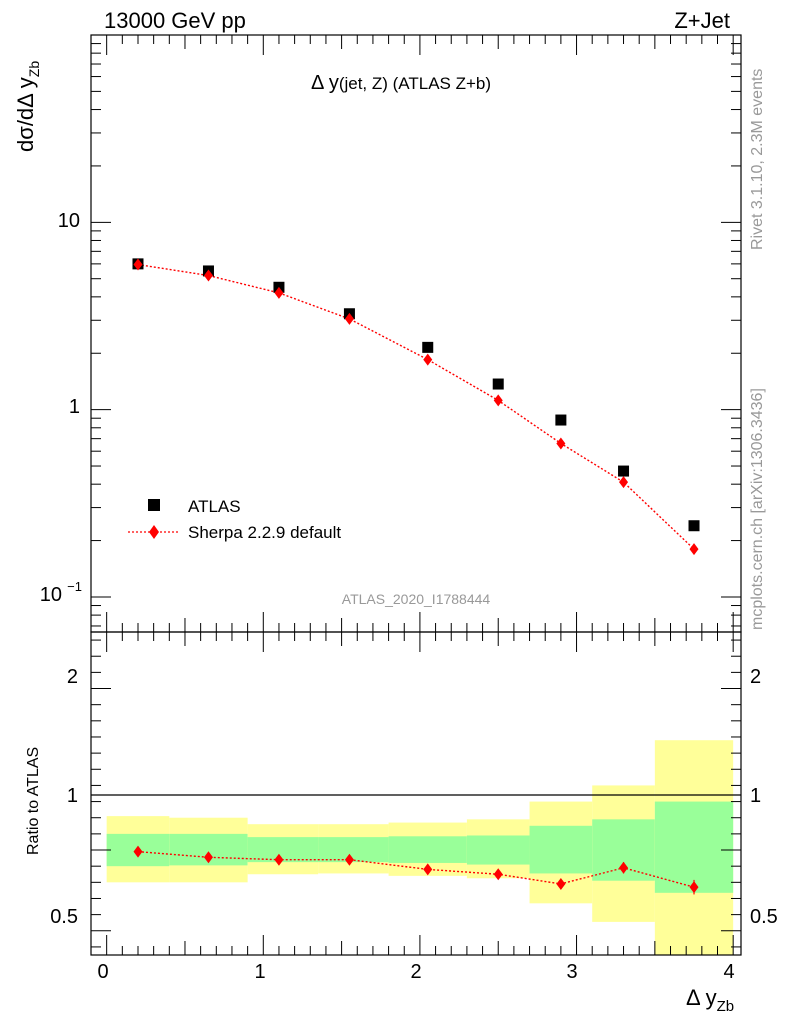 The height and width of the screenshot is (1024, 786). Describe the element at coordinates (102, 972) in the screenshot. I see `xtick-label-0: 0` at that location.